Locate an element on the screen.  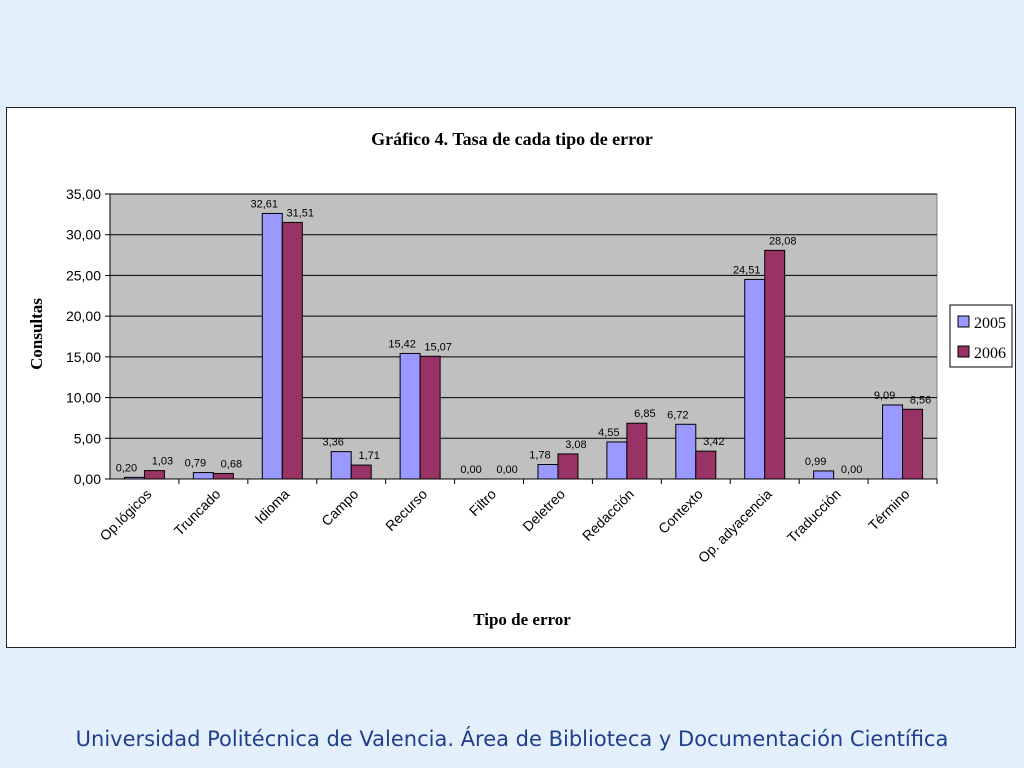
legend-swatch-2006 is located at coordinates (963, 351).